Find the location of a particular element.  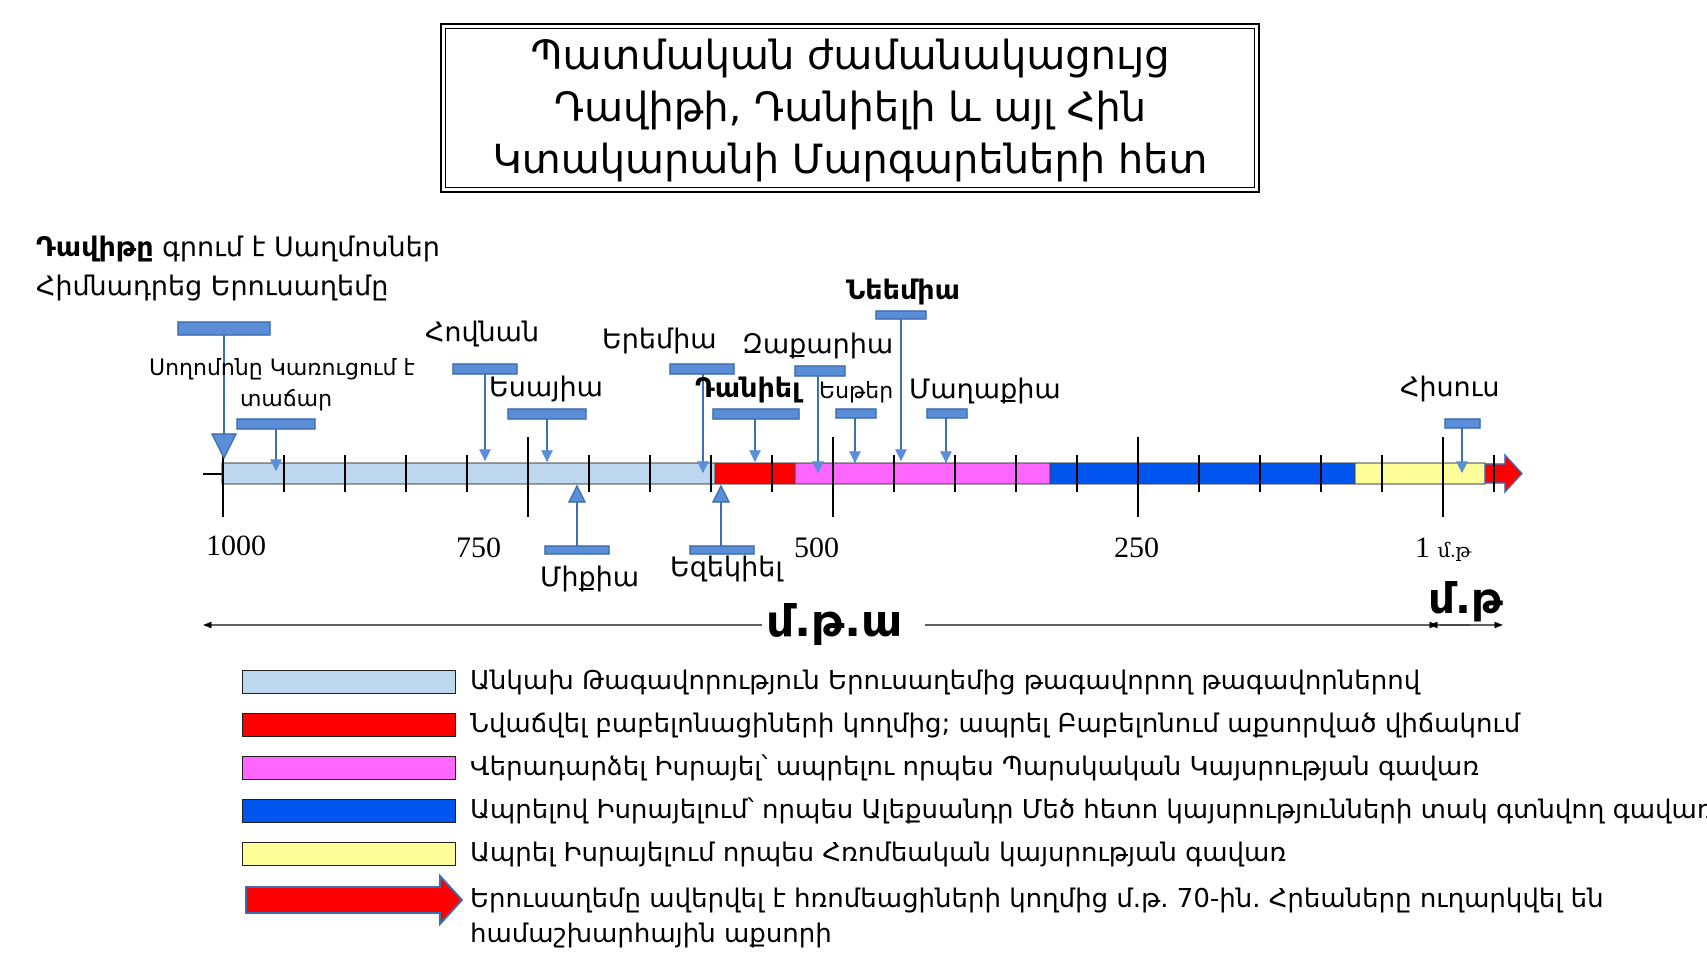

legend-arrow-swatch is located at coordinates (354, 900).